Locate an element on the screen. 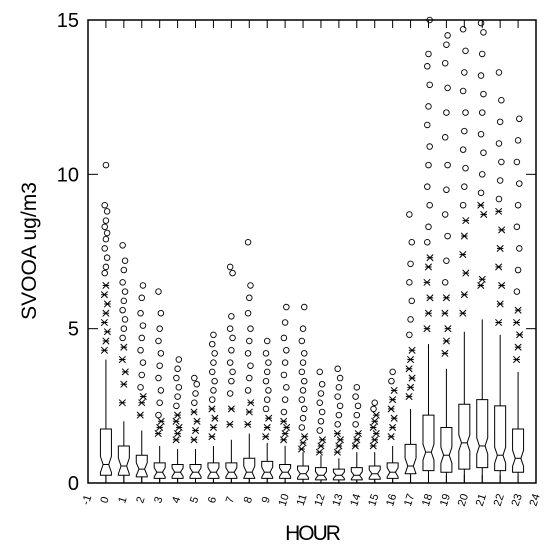 Image resolution: width=552 pixels, height=550 pixels. x-tick-label: 24 is located at coordinates (535, 499).